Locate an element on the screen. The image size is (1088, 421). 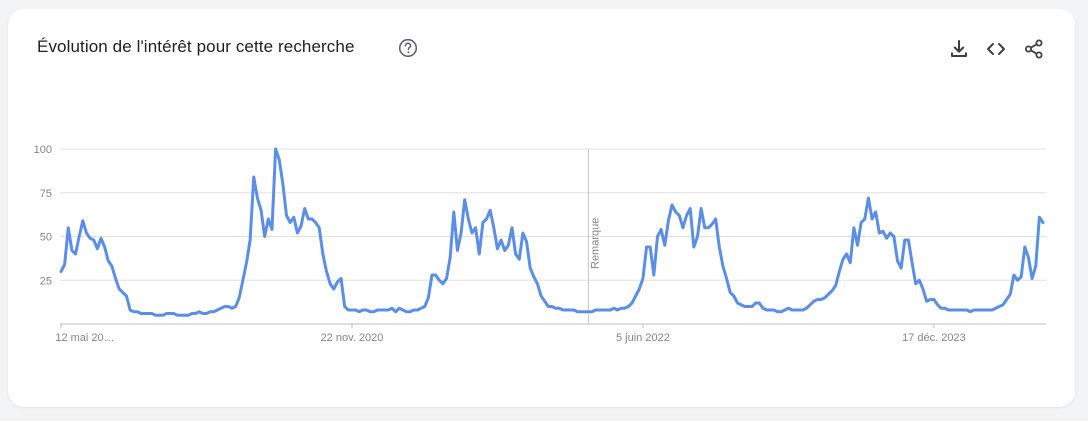
x-tick-label: 17 déc. 2023 is located at coordinates (934, 338).